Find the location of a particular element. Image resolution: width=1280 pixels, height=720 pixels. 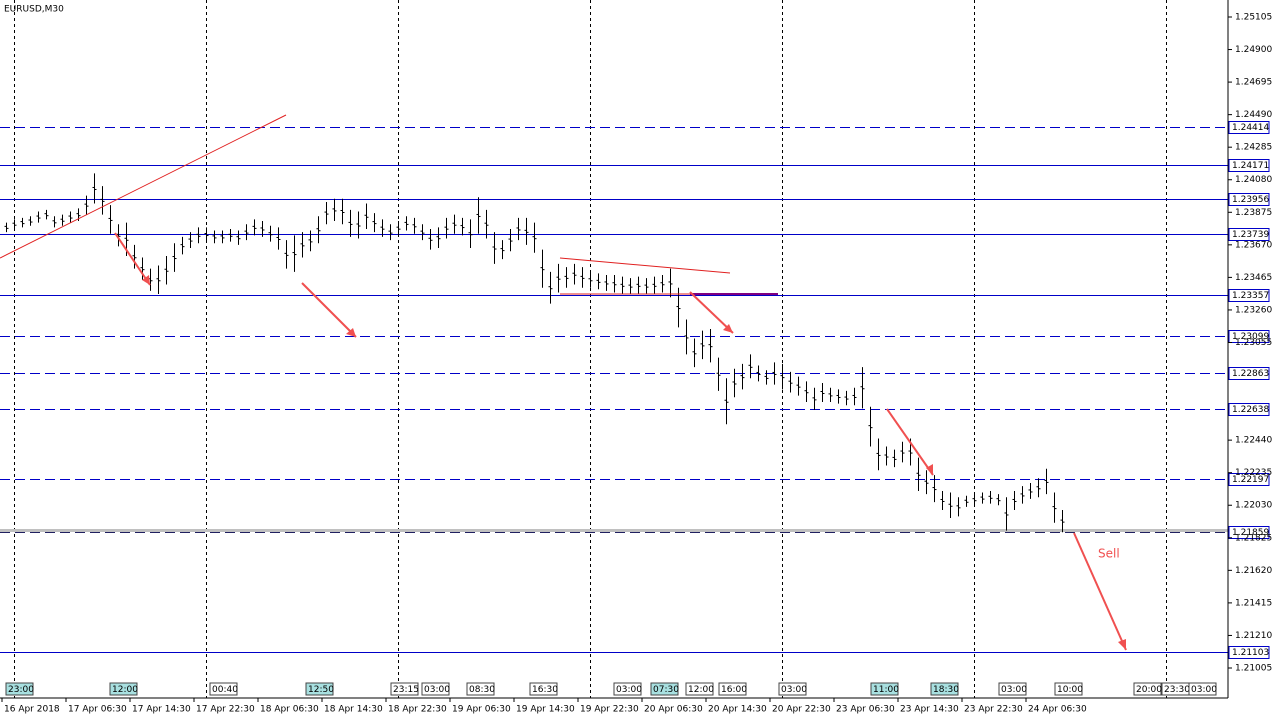

session-label: 10:00 is located at coordinates (1070, 690).